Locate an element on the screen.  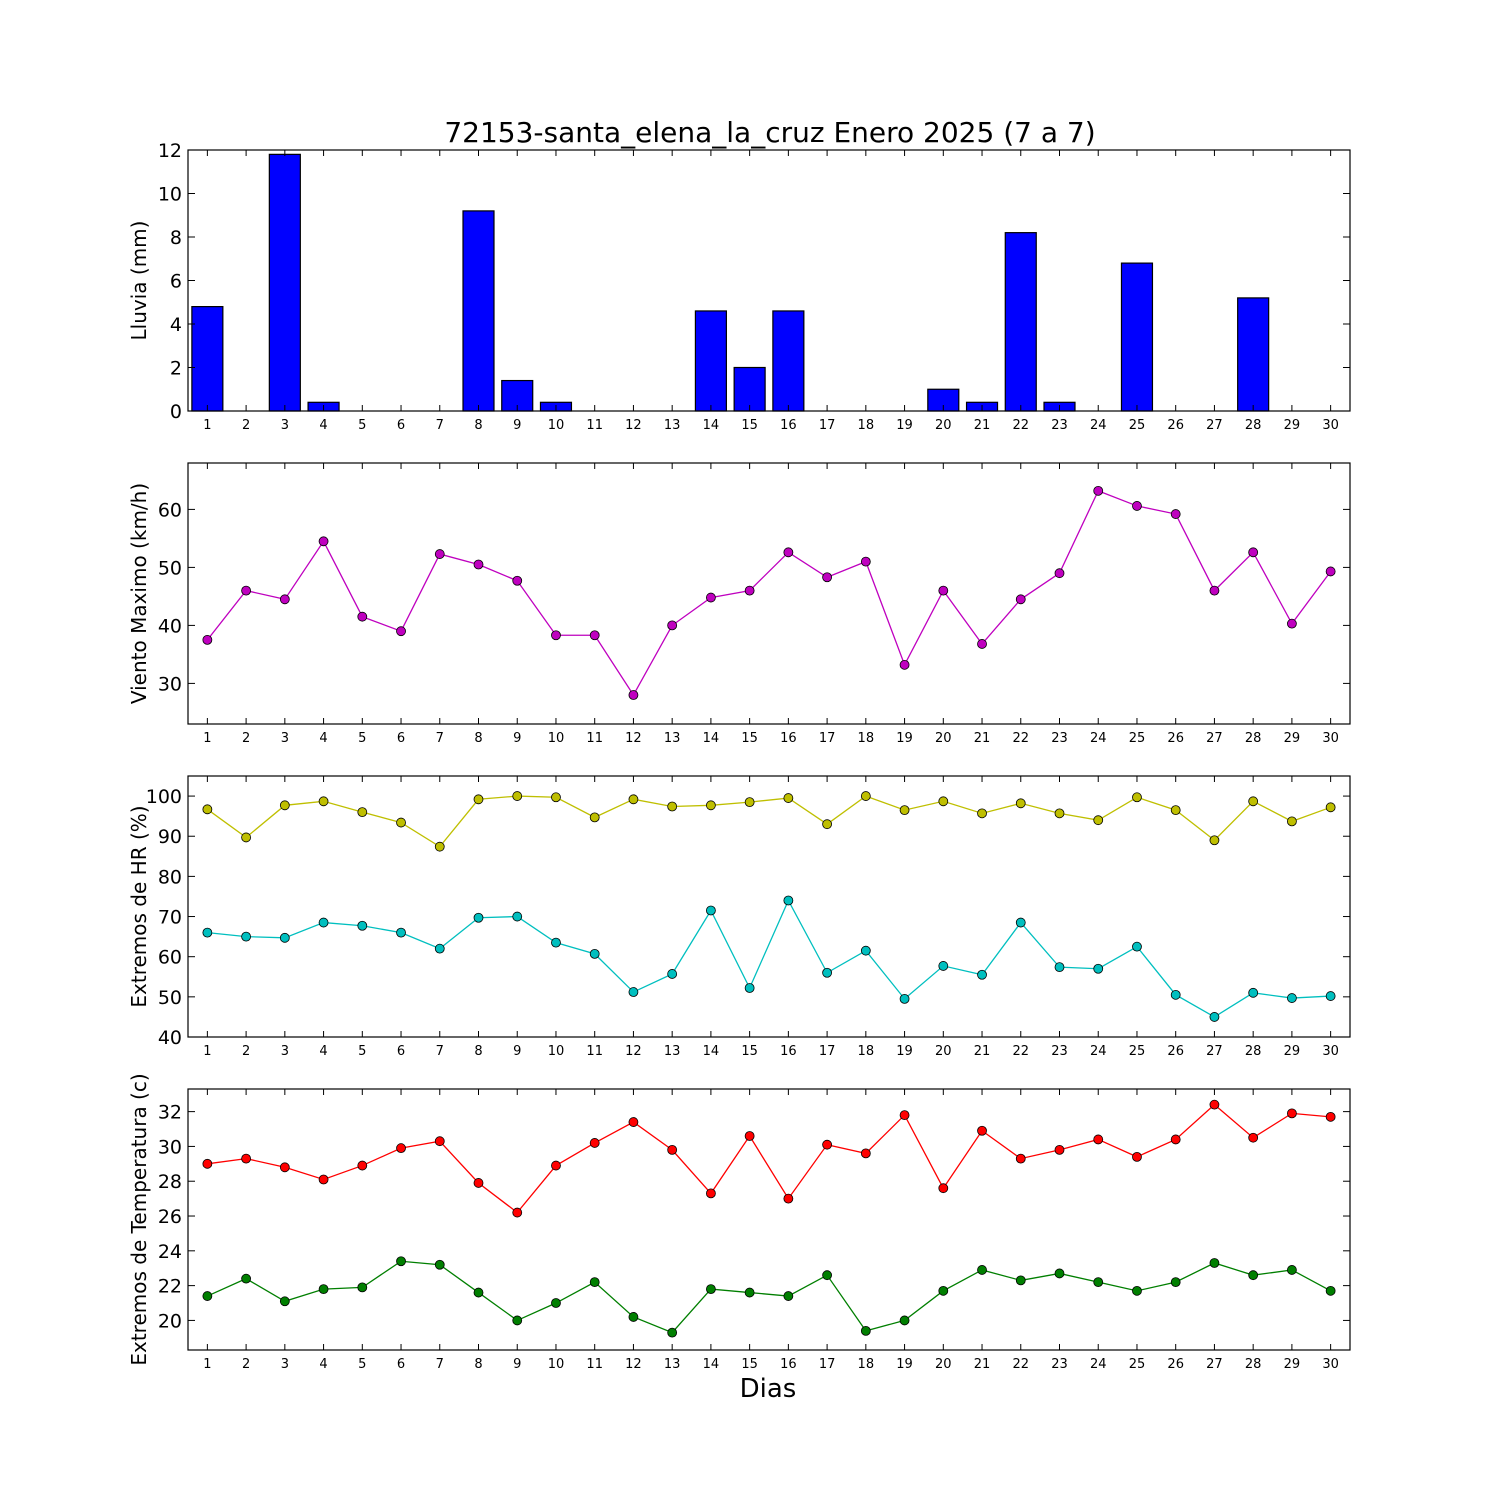
y-tick-label: 2 is located at coordinates (176, 369).